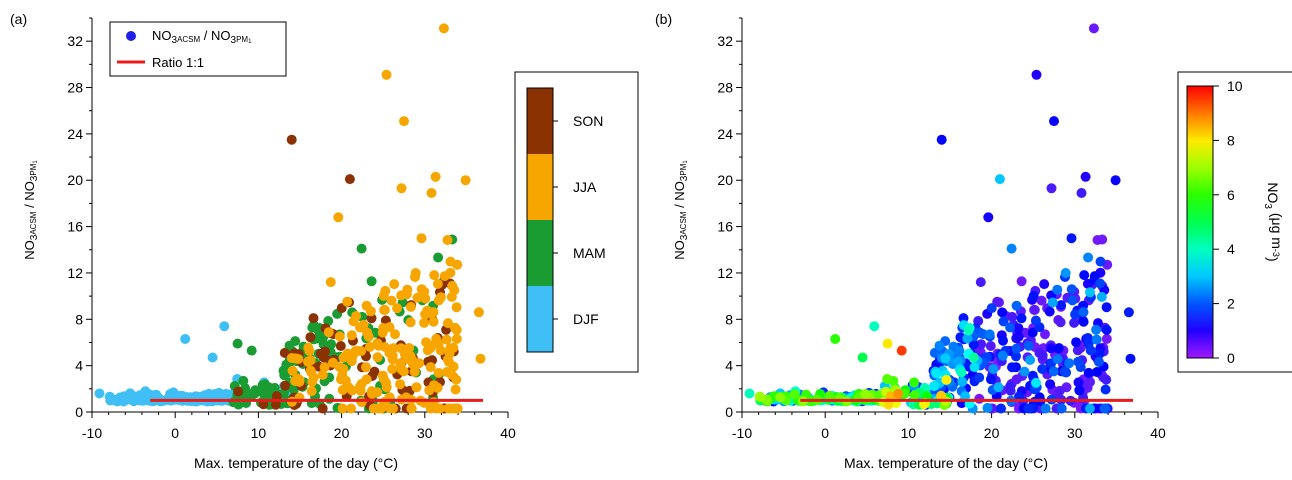 This screenshot has width=1292, height=480. Describe the element at coordinates (508, 433) in the screenshot. I see `x-tick-label-a: 40` at that location.